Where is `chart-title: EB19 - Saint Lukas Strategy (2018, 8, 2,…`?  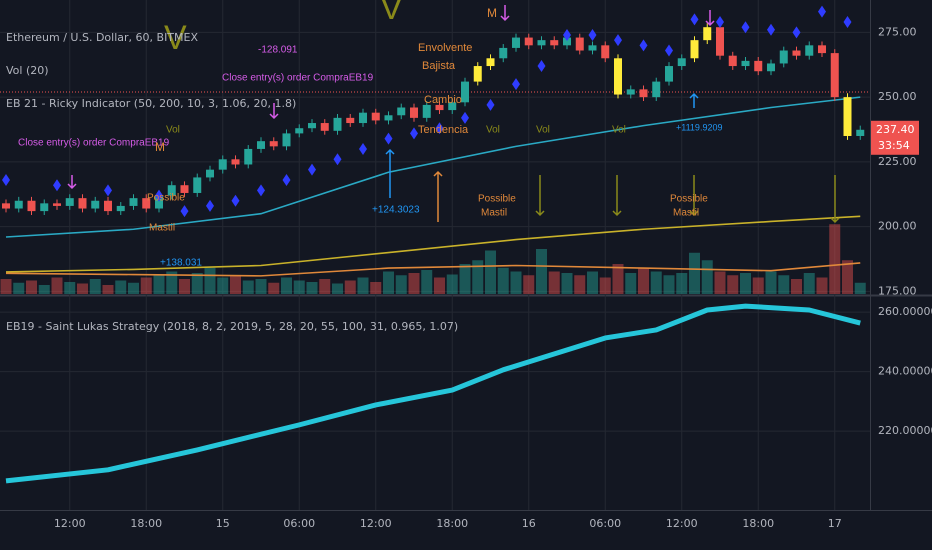 chart-title: EB19 - Saint Lukas Strategy (2018, 8, 2,… is located at coordinates (232, 326).